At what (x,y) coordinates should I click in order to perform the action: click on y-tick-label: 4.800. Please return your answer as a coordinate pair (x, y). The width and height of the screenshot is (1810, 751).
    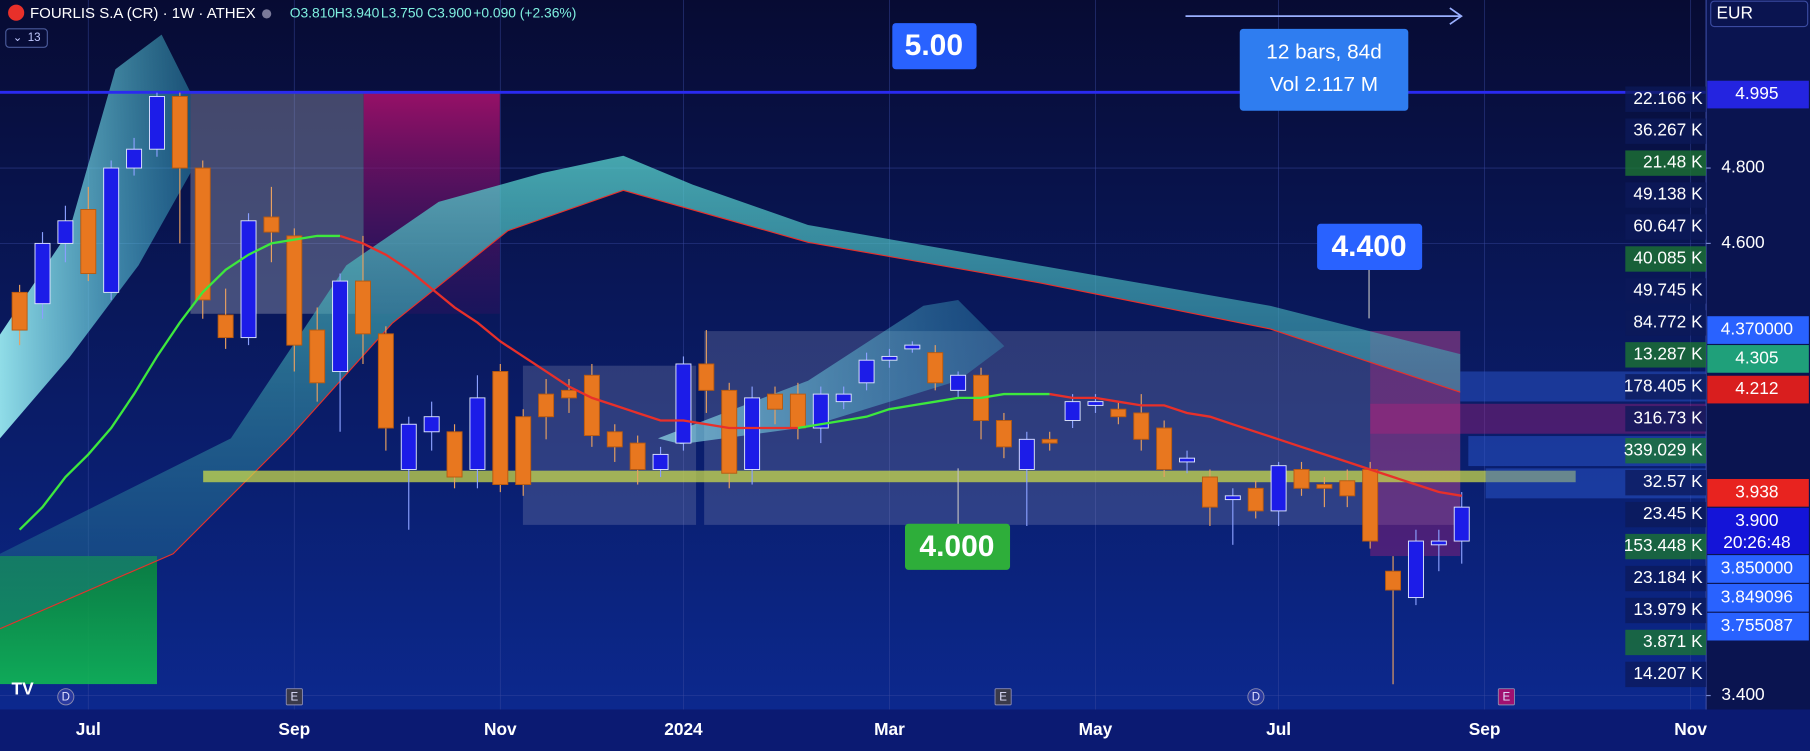
    Looking at the image, I should click on (1742, 167).